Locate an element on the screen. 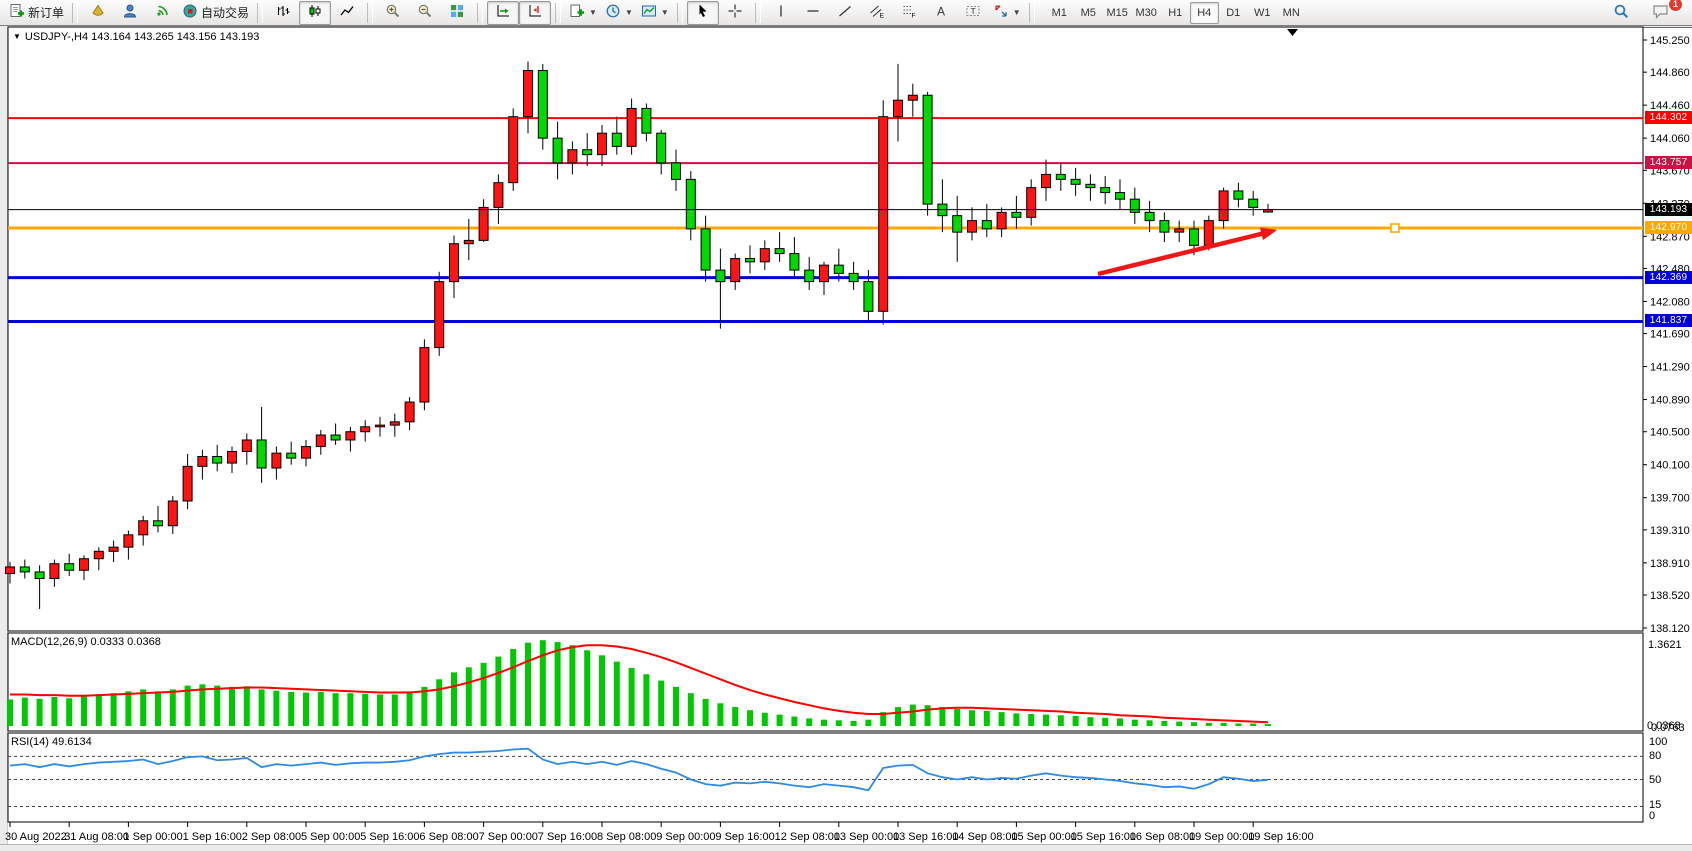 This screenshot has width=1692, height=851. styles-button is located at coordinates (98, 13).